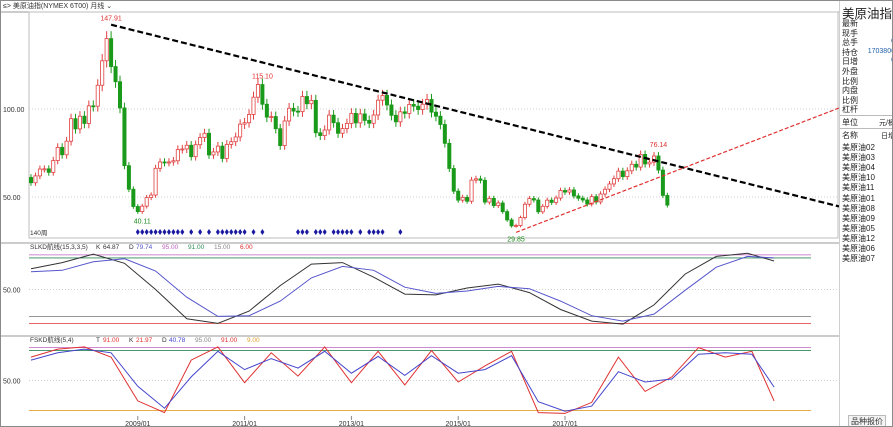  Describe the element at coordinates (858, 168) in the screenshot. I see `contract-list-item: 美原油04` at that location.